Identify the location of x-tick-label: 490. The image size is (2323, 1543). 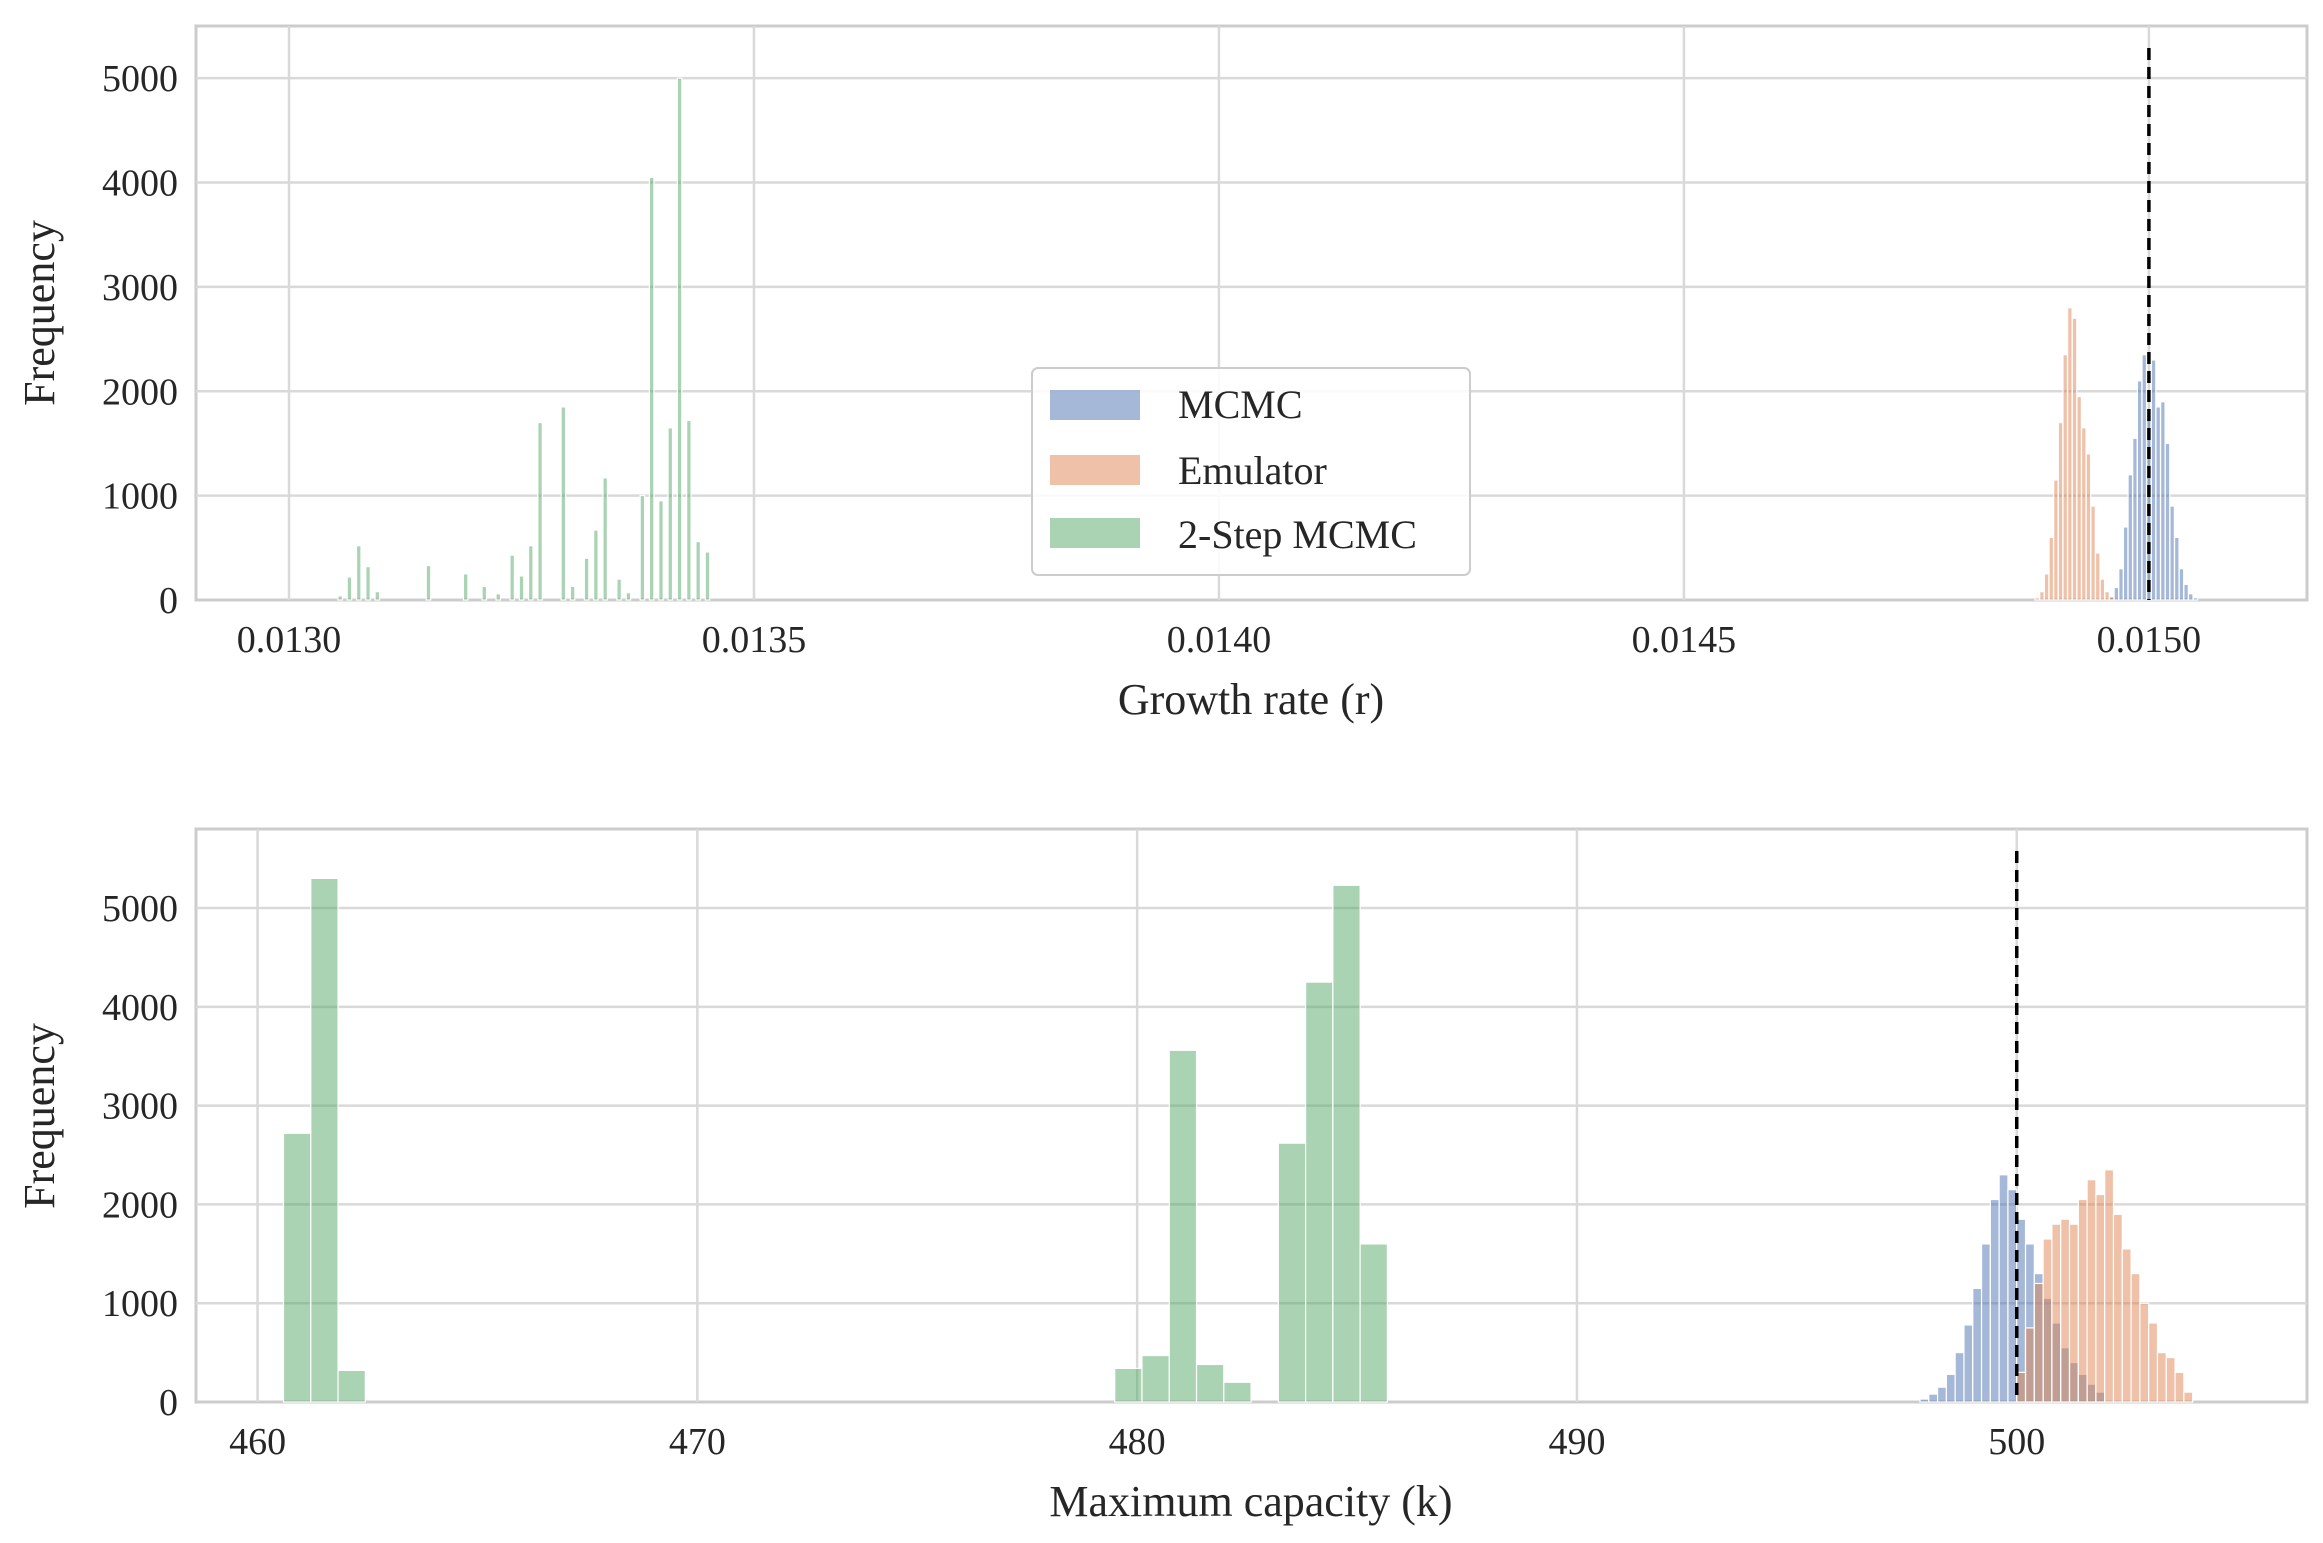
(1576, 1442).